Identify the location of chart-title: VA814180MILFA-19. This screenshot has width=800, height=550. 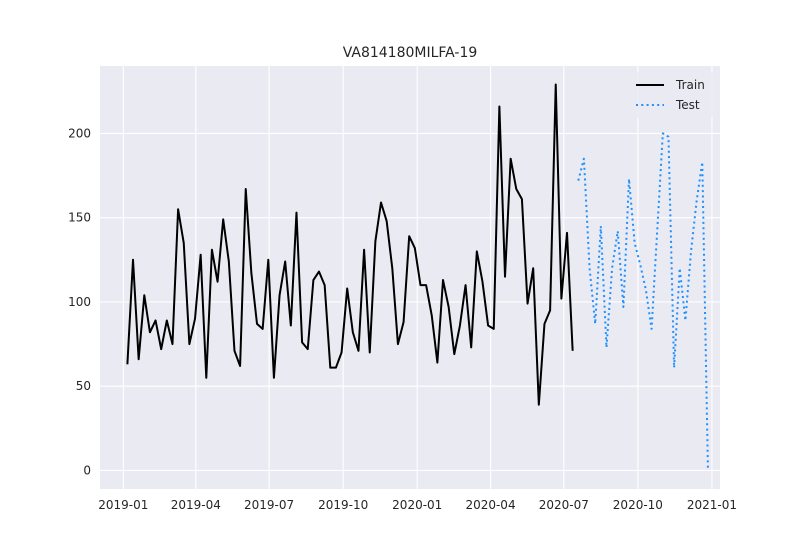
(410, 53).